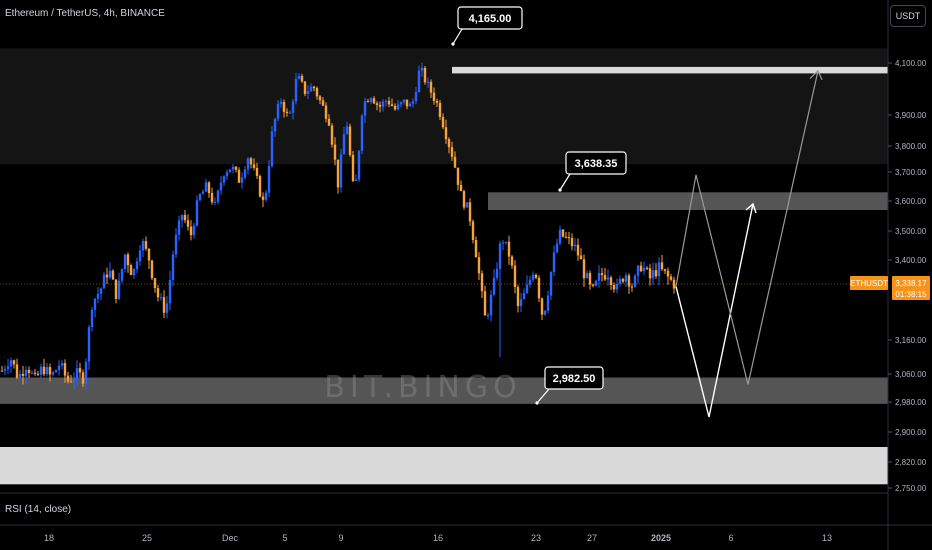 The width and height of the screenshot is (932, 550). What do you see at coordinates (565, 182) in the screenshot?
I see `callout-pointer` at bounding box center [565, 182].